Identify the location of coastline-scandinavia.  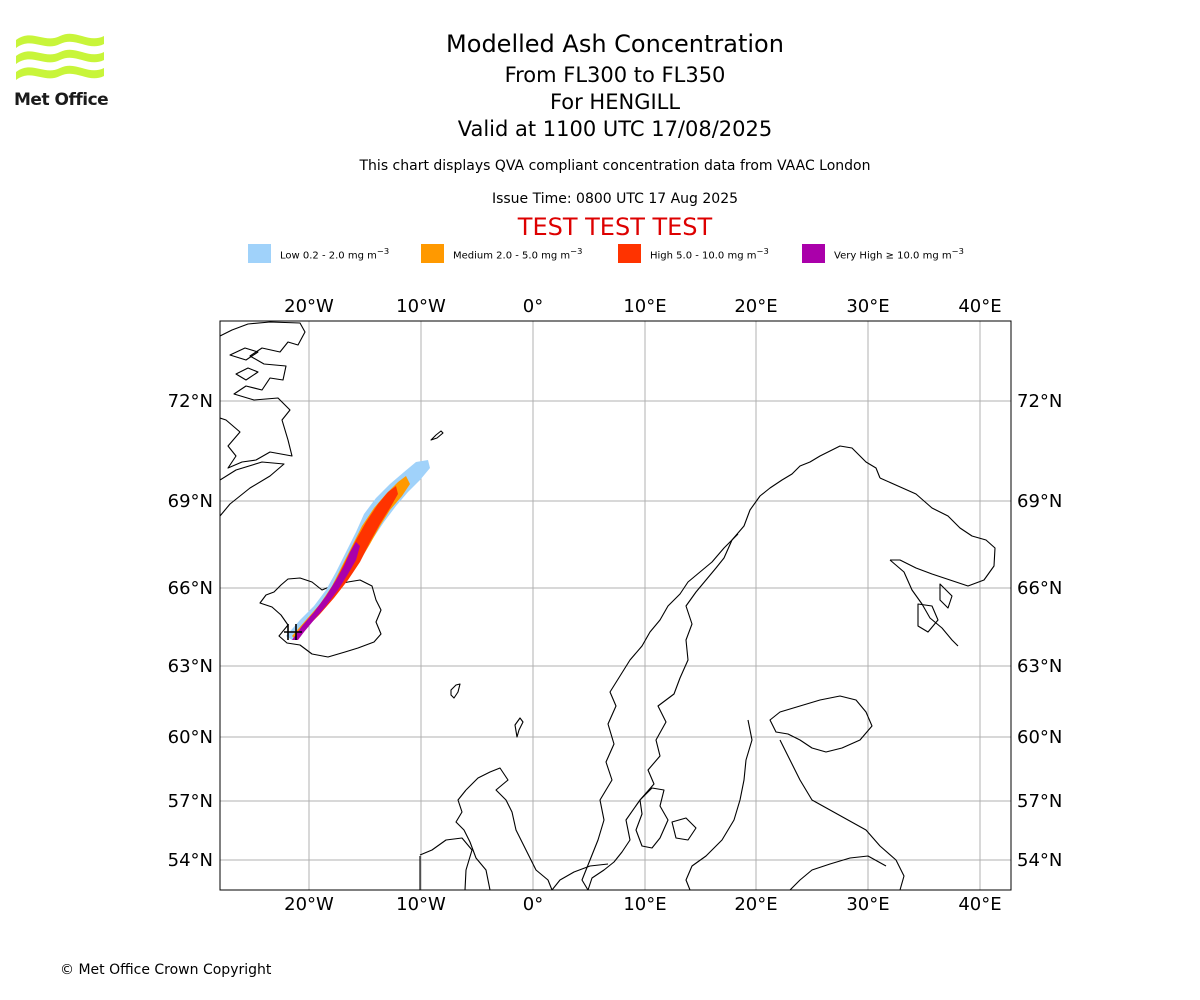
(734, 667).